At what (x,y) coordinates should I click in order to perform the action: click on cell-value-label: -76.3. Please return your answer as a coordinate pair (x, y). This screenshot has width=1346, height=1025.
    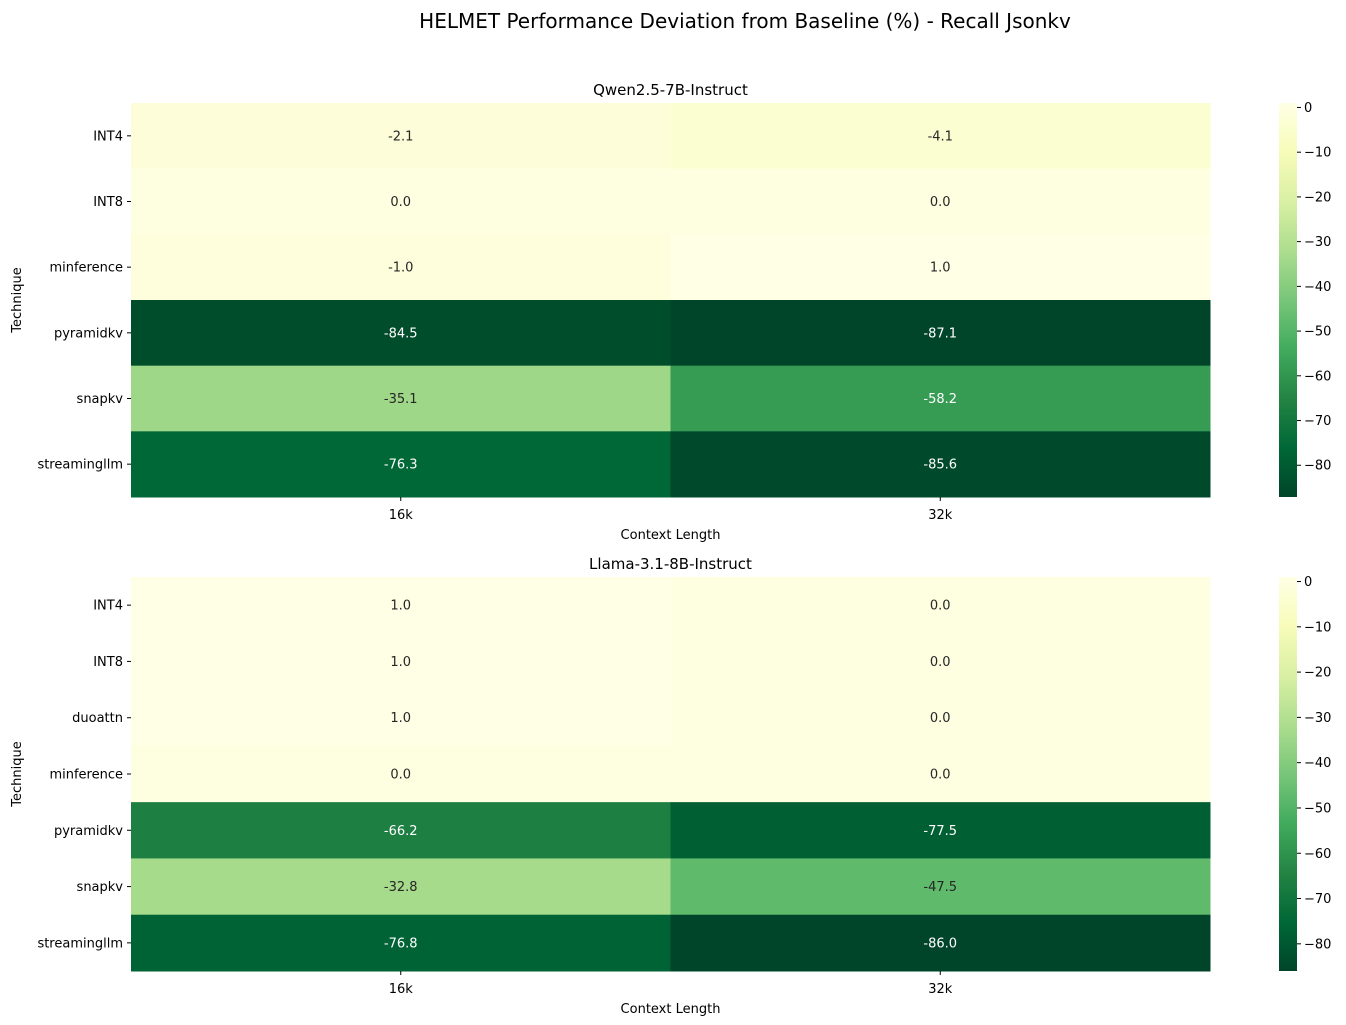
    Looking at the image, I should click on (401, 465).